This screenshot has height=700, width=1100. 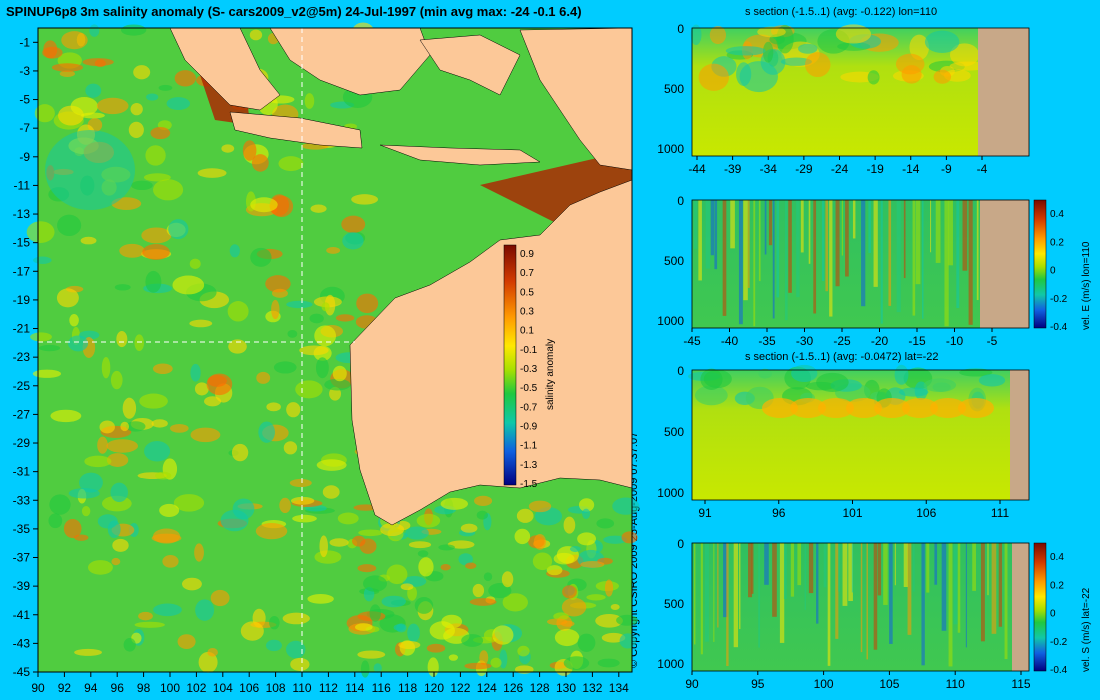 What do you see at coordinates (1004, 264) in the screenshot?
I see `section-2-land` at bounding box center [1004, 264].